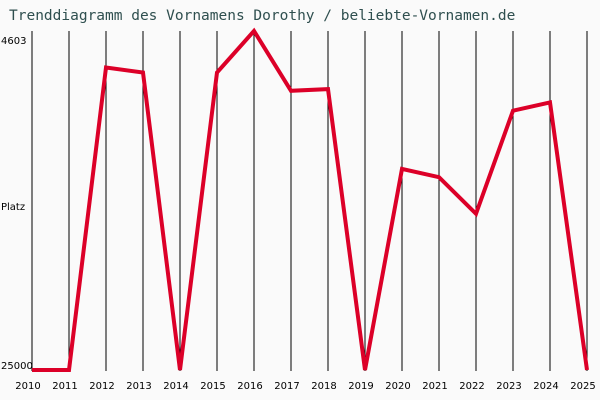 This screenshot has height=400, width=600. What do you see at coordinates (139, 386) in the screenshot?
I see `x-tick-label: 2013` at bounding box center [139, 386].